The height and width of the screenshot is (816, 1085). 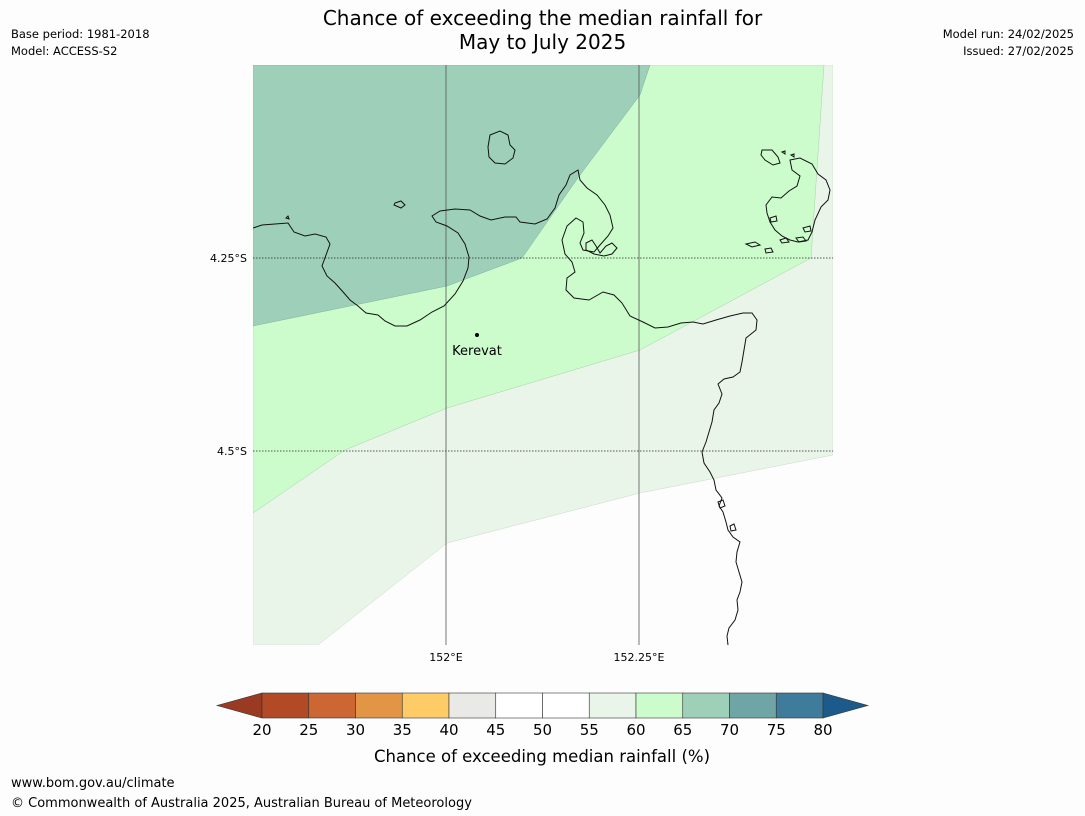 I want to click on model-run: Model run: 24/02/2025, so click(x=1008, y=34).